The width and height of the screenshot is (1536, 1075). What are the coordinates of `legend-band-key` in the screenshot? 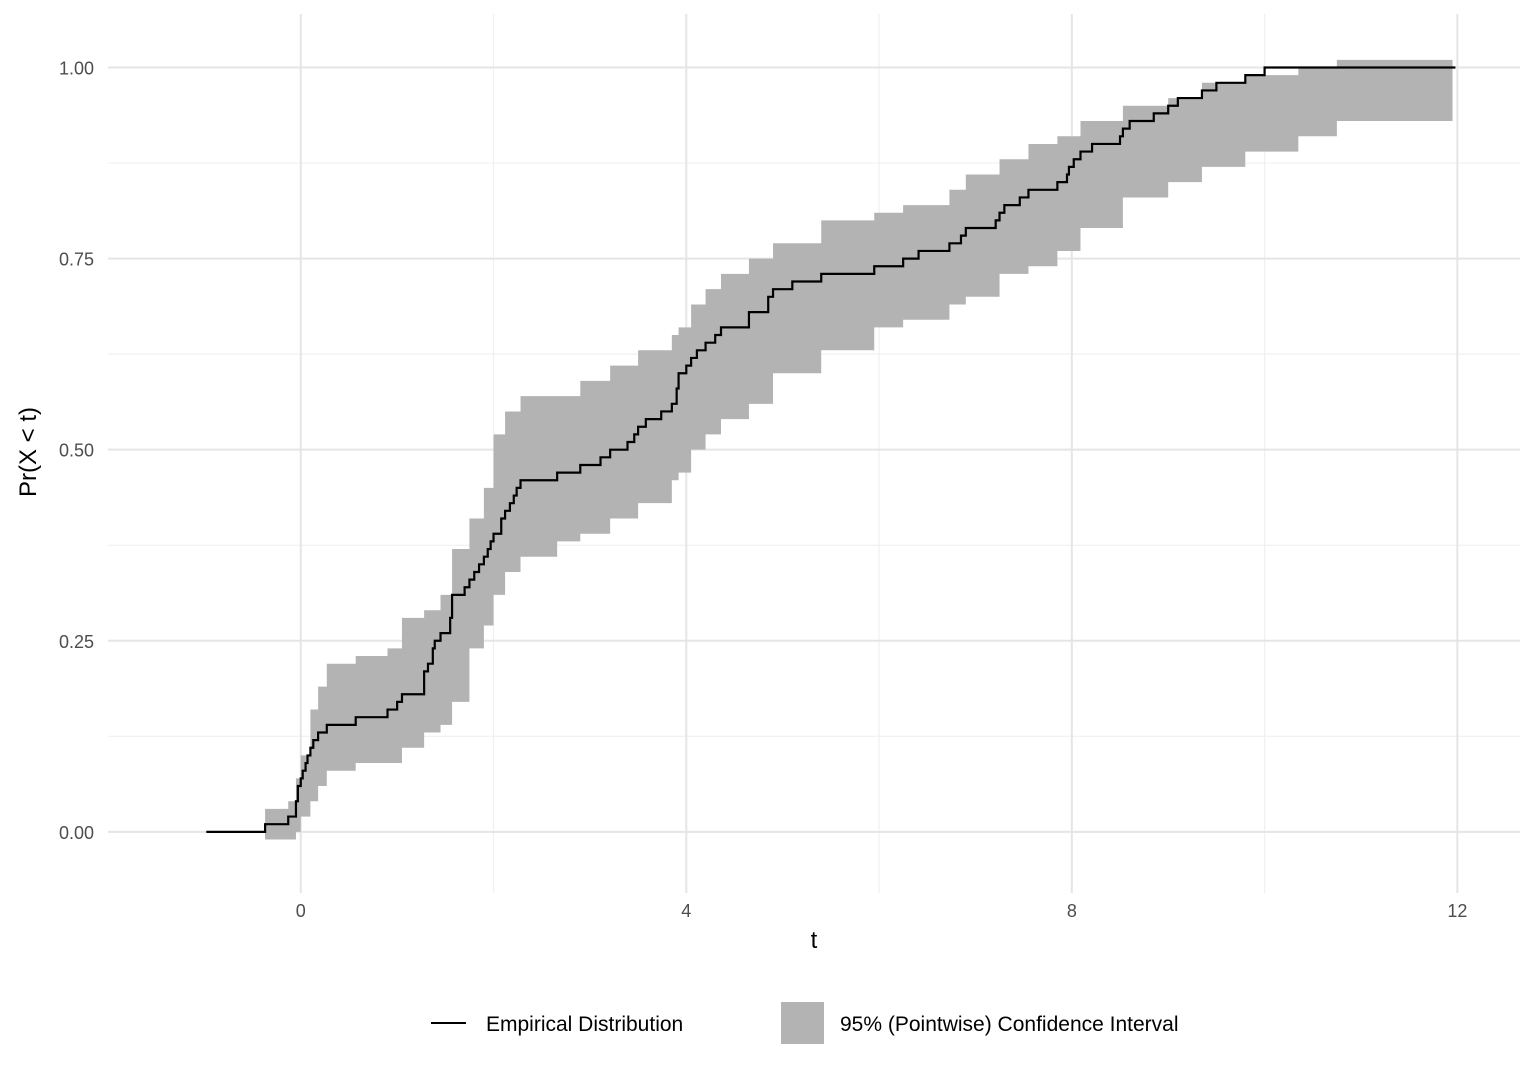 It's located at (802, 1023).